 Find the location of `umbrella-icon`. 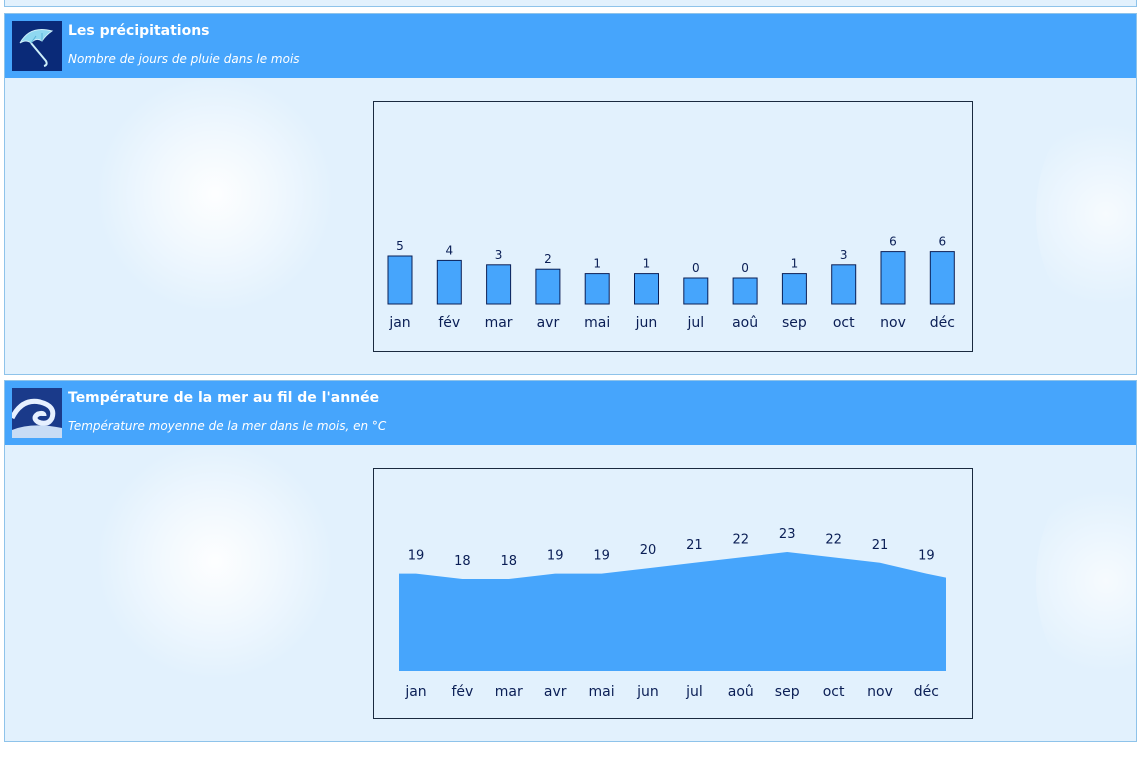

umbrella-icon is located at coordinates (37, 46).